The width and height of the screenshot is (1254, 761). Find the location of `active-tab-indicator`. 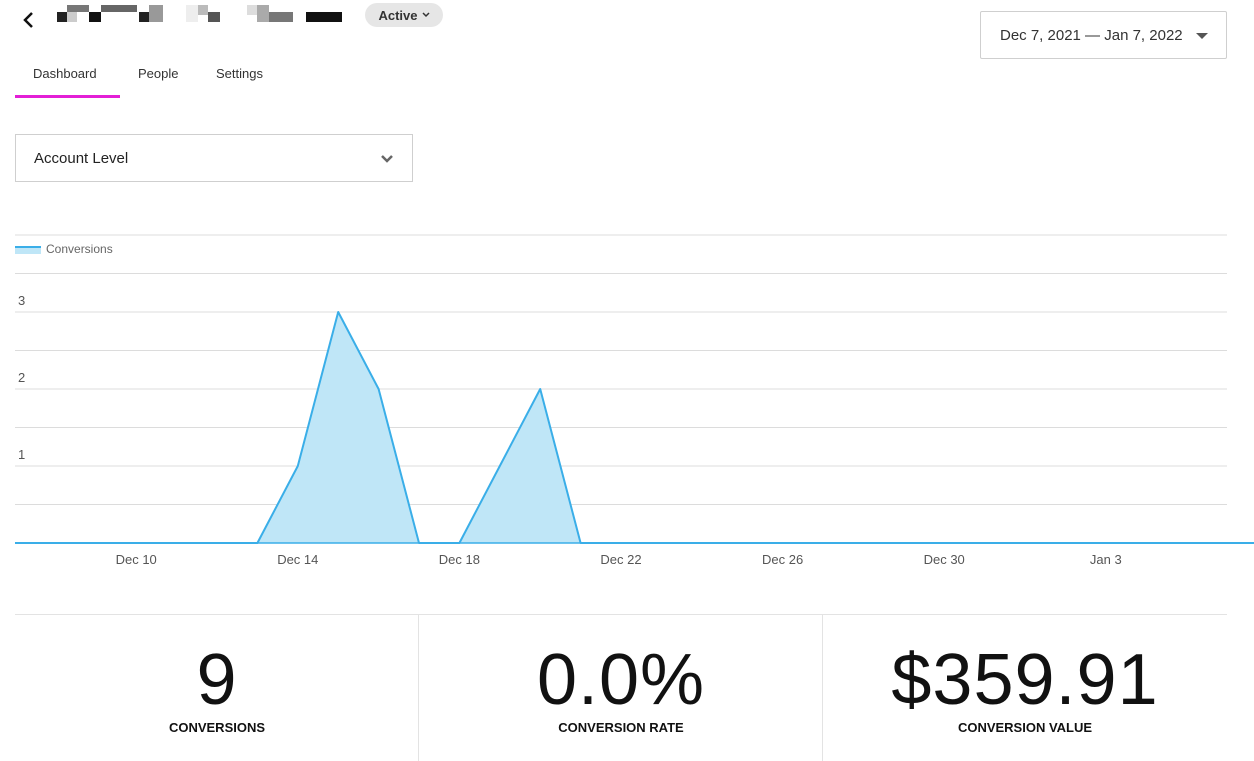

active-tab-indicator is located at coordinates (67, 96).